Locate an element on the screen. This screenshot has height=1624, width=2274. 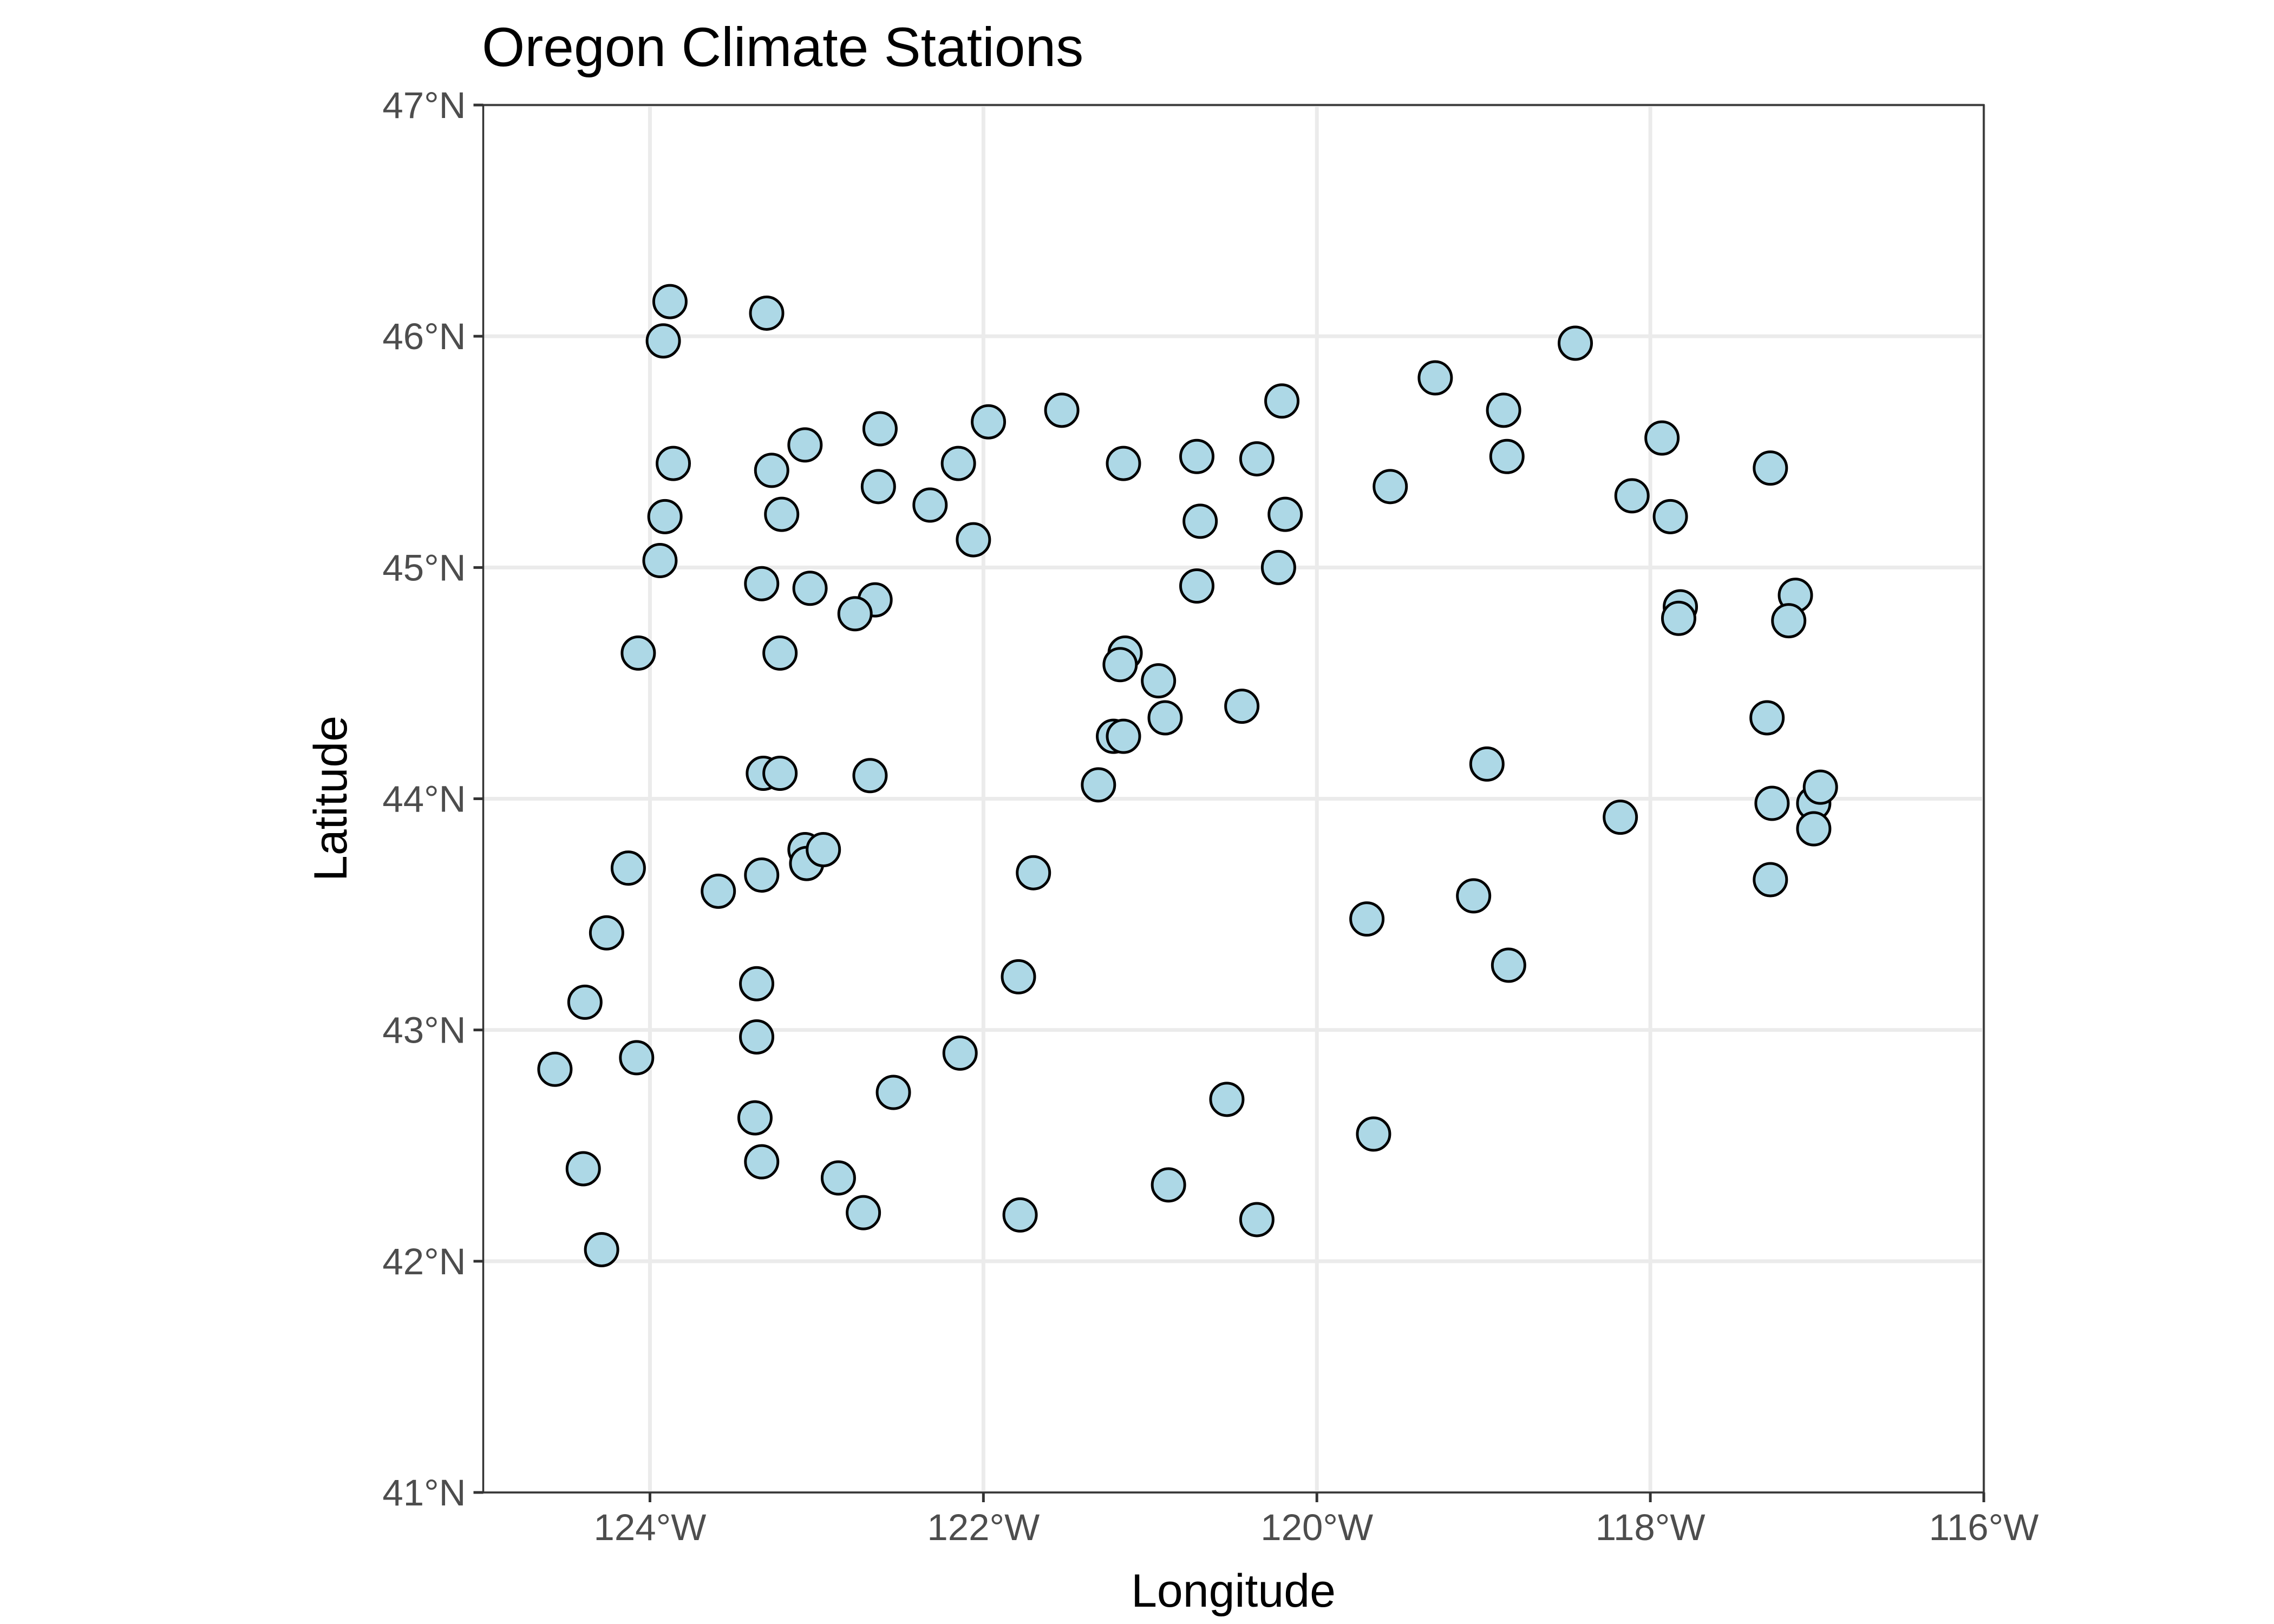
y-tick-label: 46°N is located at coordinates (424, 336).